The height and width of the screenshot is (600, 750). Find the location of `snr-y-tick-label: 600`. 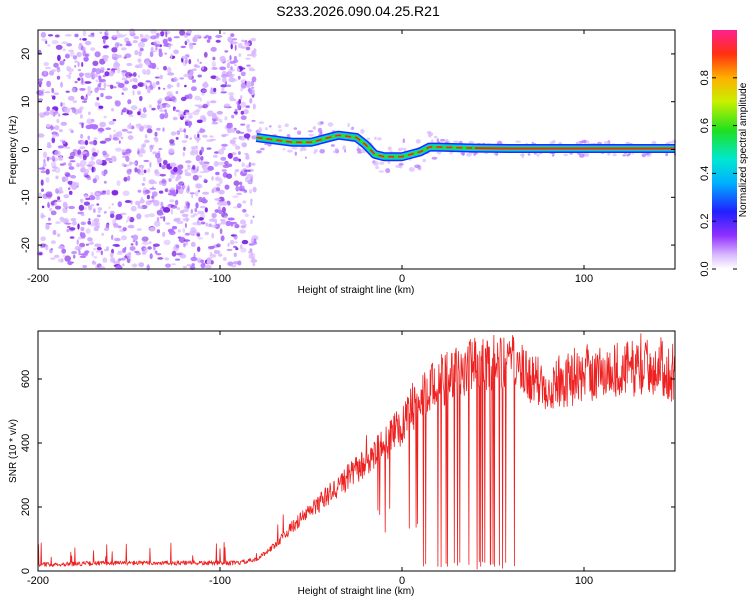

snr-y-tick-label: 600 is located at coordinates (26, 379).